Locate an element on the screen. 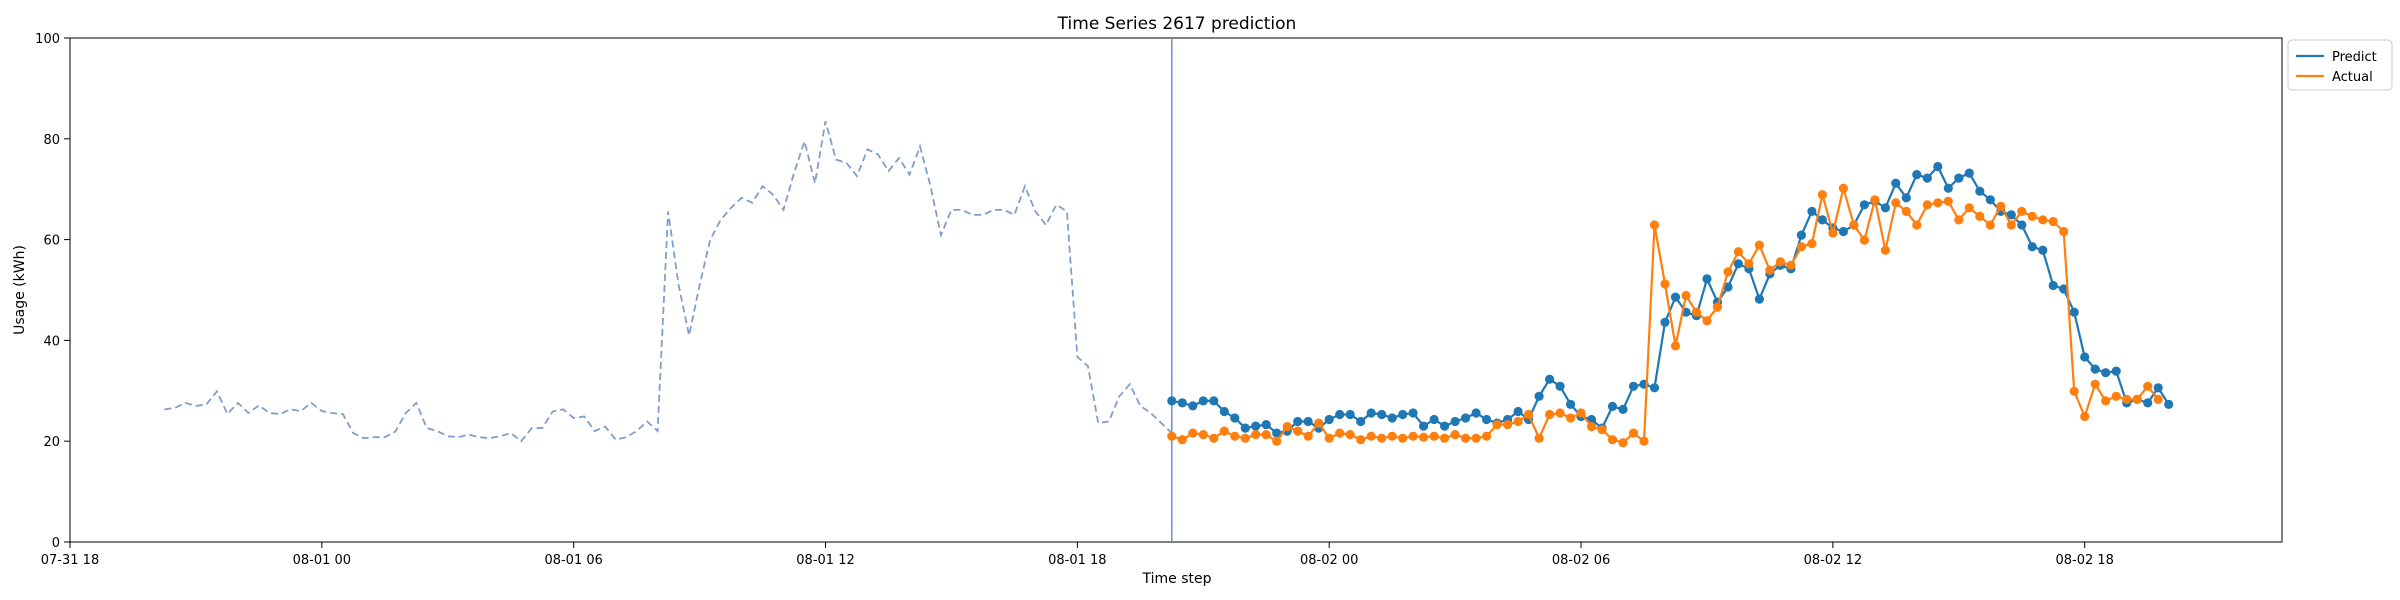 The height and width of the screenshot is (600, 2400). legend-box is located at coordinates (2340, 65).